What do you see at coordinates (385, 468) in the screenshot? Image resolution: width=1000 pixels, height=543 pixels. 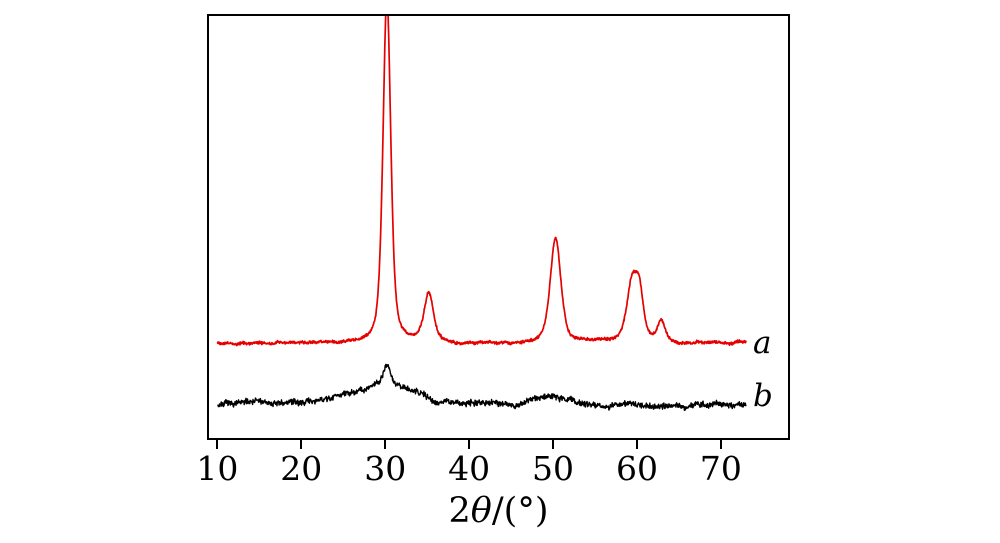 I see `x-tick-label: 30` at bounding box center [385, 468].